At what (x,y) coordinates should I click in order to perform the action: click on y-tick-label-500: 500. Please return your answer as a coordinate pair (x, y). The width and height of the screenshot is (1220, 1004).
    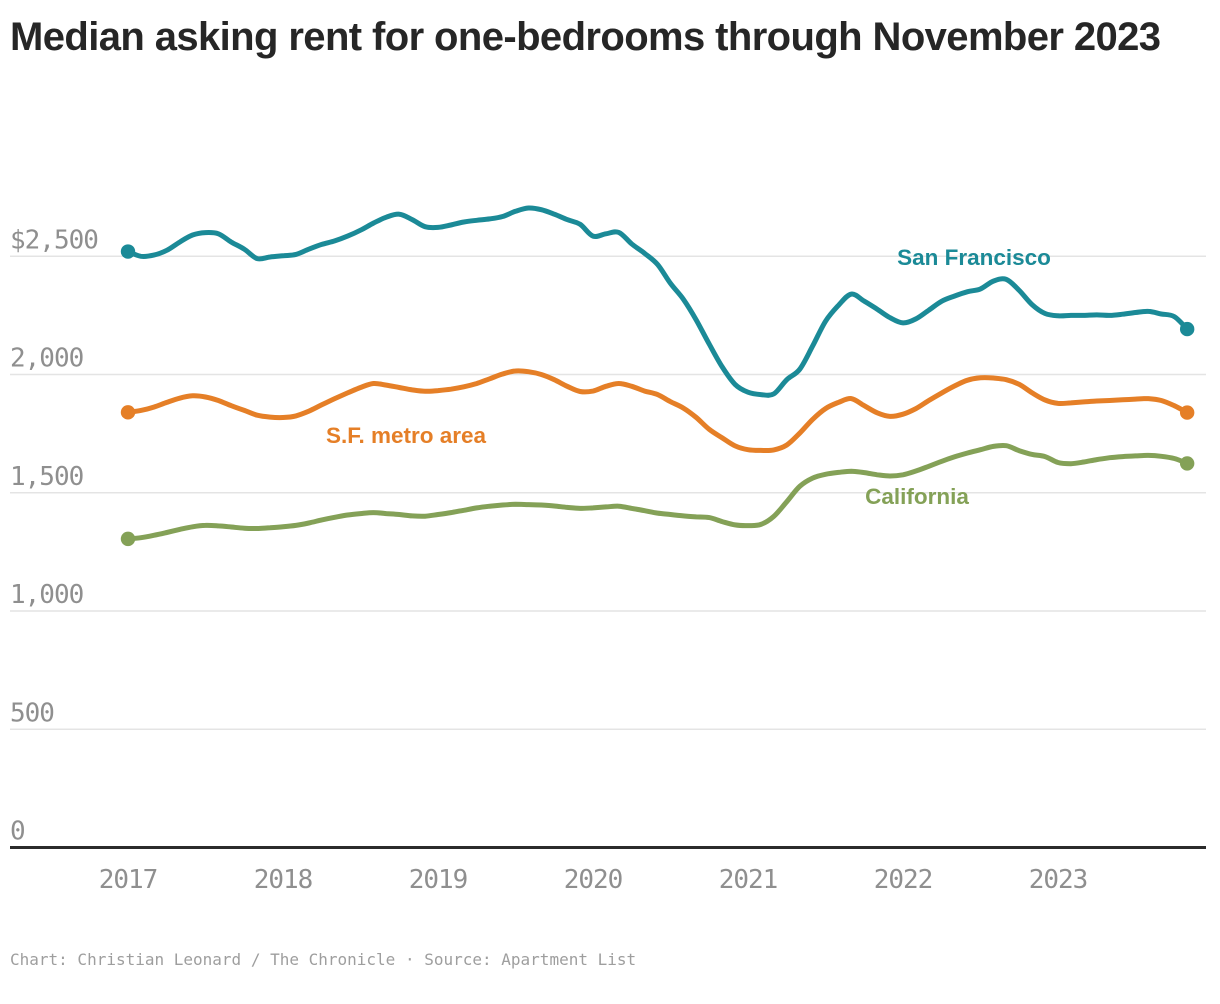
    Looking at the image, I should click on (32, 713).